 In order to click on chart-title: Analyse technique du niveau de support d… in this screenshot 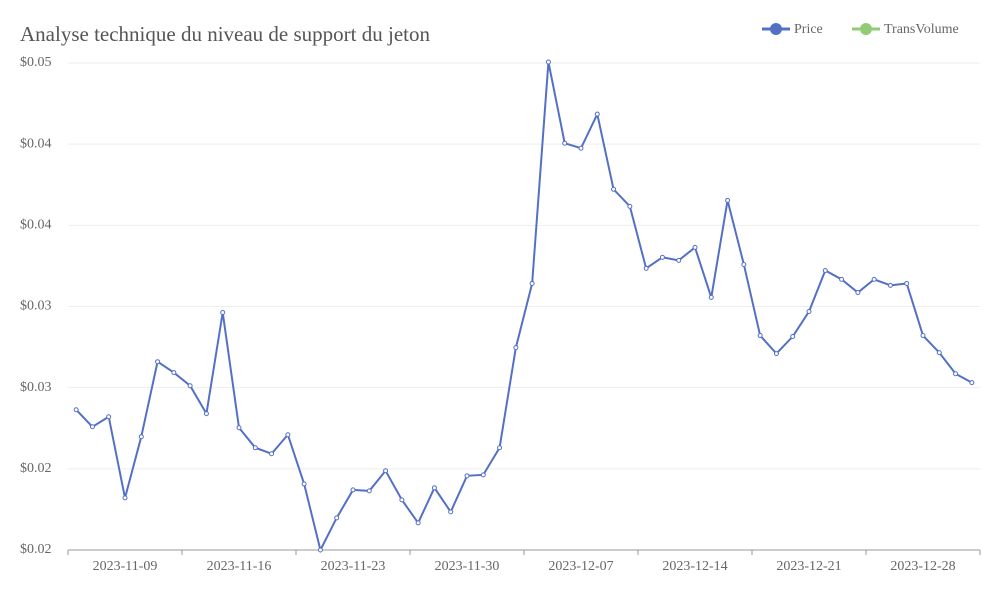, I will do `click(225, 34)`.